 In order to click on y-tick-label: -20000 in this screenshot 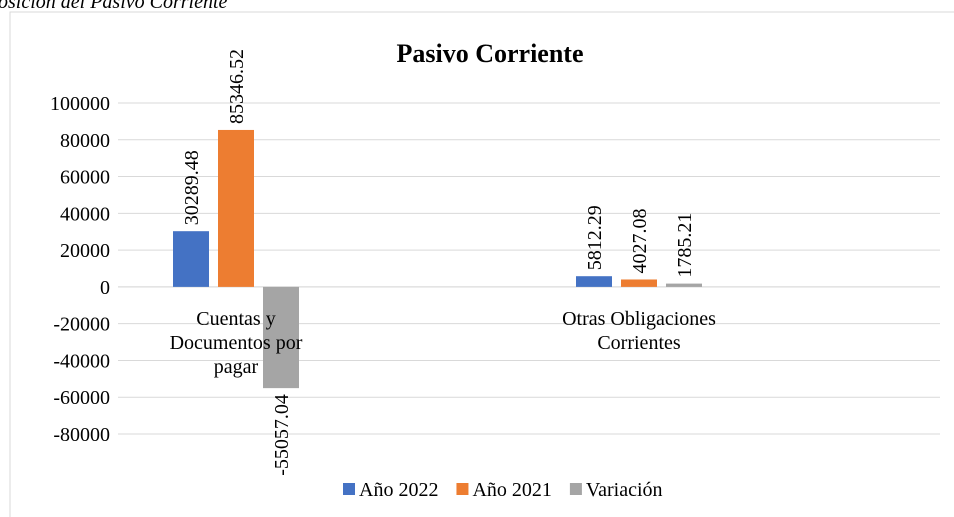, I will do `click(81, 325)`.